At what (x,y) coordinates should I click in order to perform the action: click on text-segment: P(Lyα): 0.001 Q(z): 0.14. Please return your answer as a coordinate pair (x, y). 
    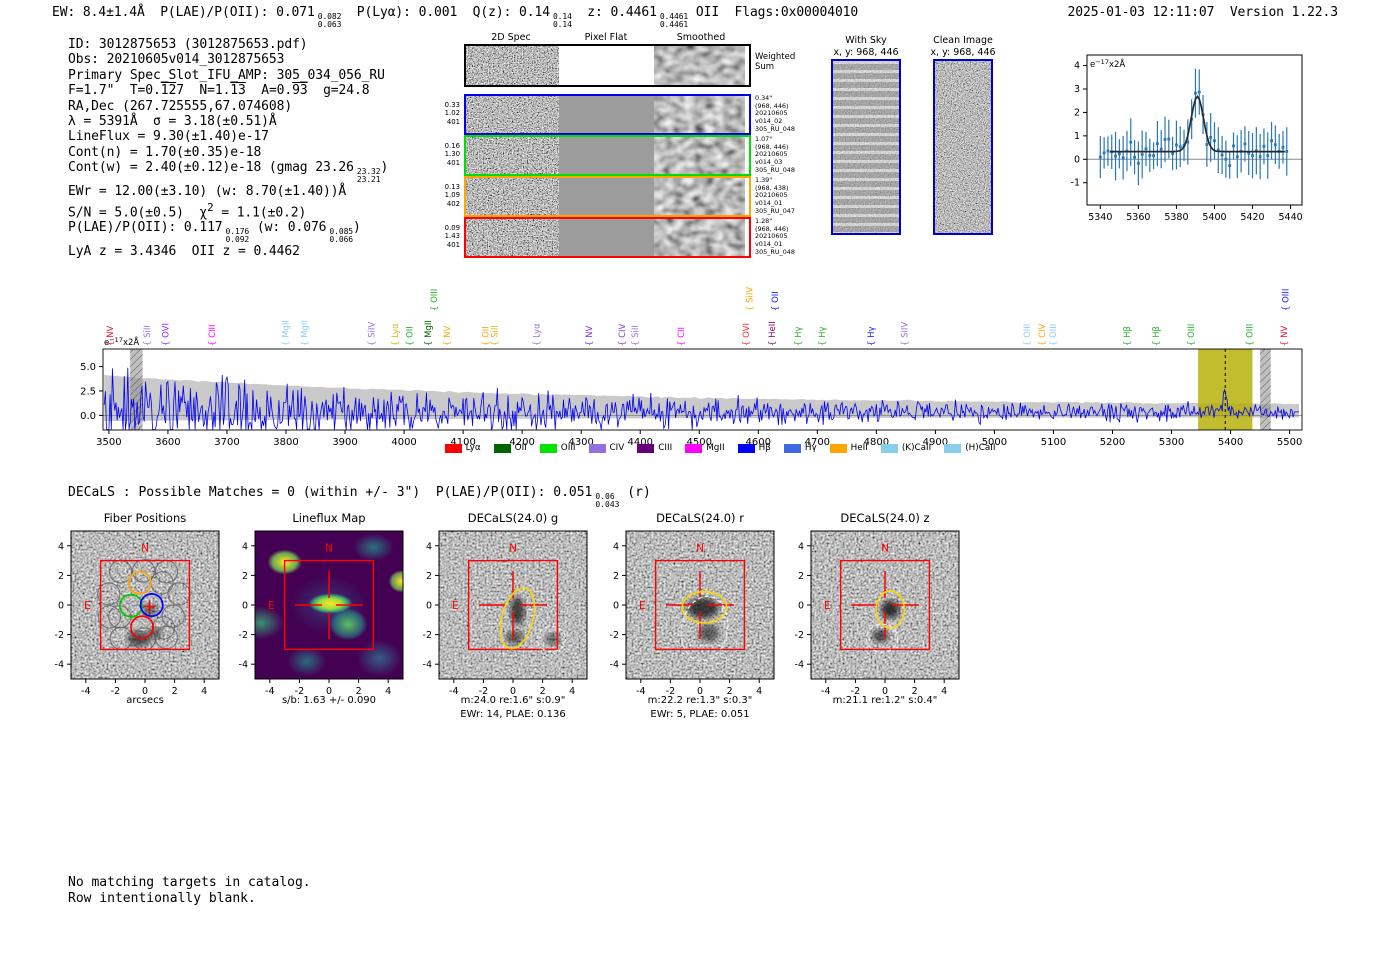
    Looking at the image, I should click on (445, 12).